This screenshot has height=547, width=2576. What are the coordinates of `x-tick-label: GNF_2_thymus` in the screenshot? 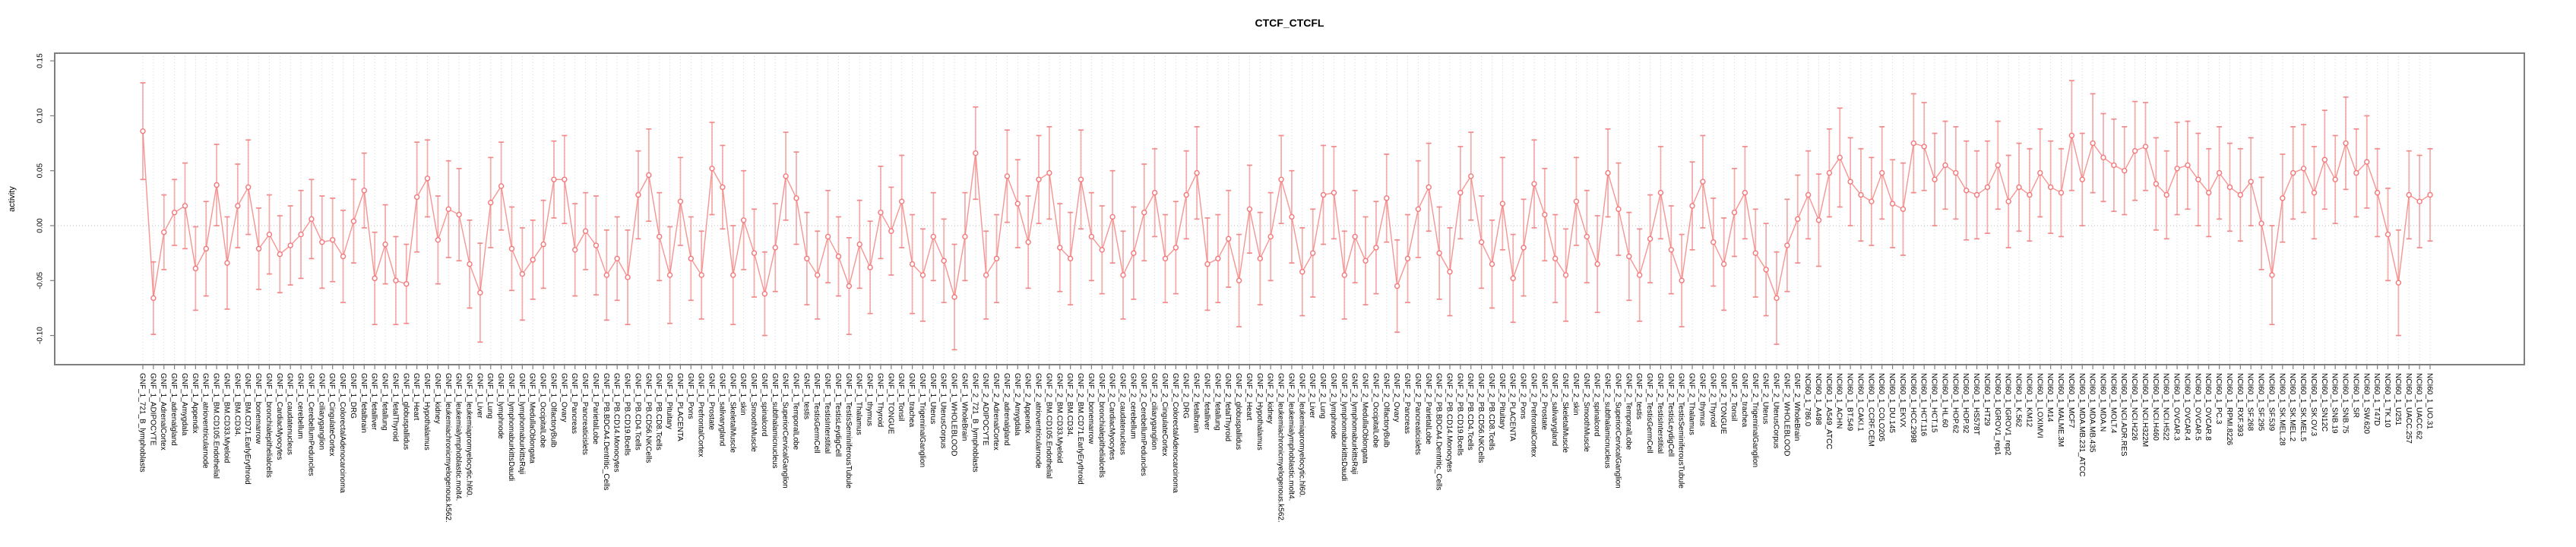 It's located at (1702, 399).